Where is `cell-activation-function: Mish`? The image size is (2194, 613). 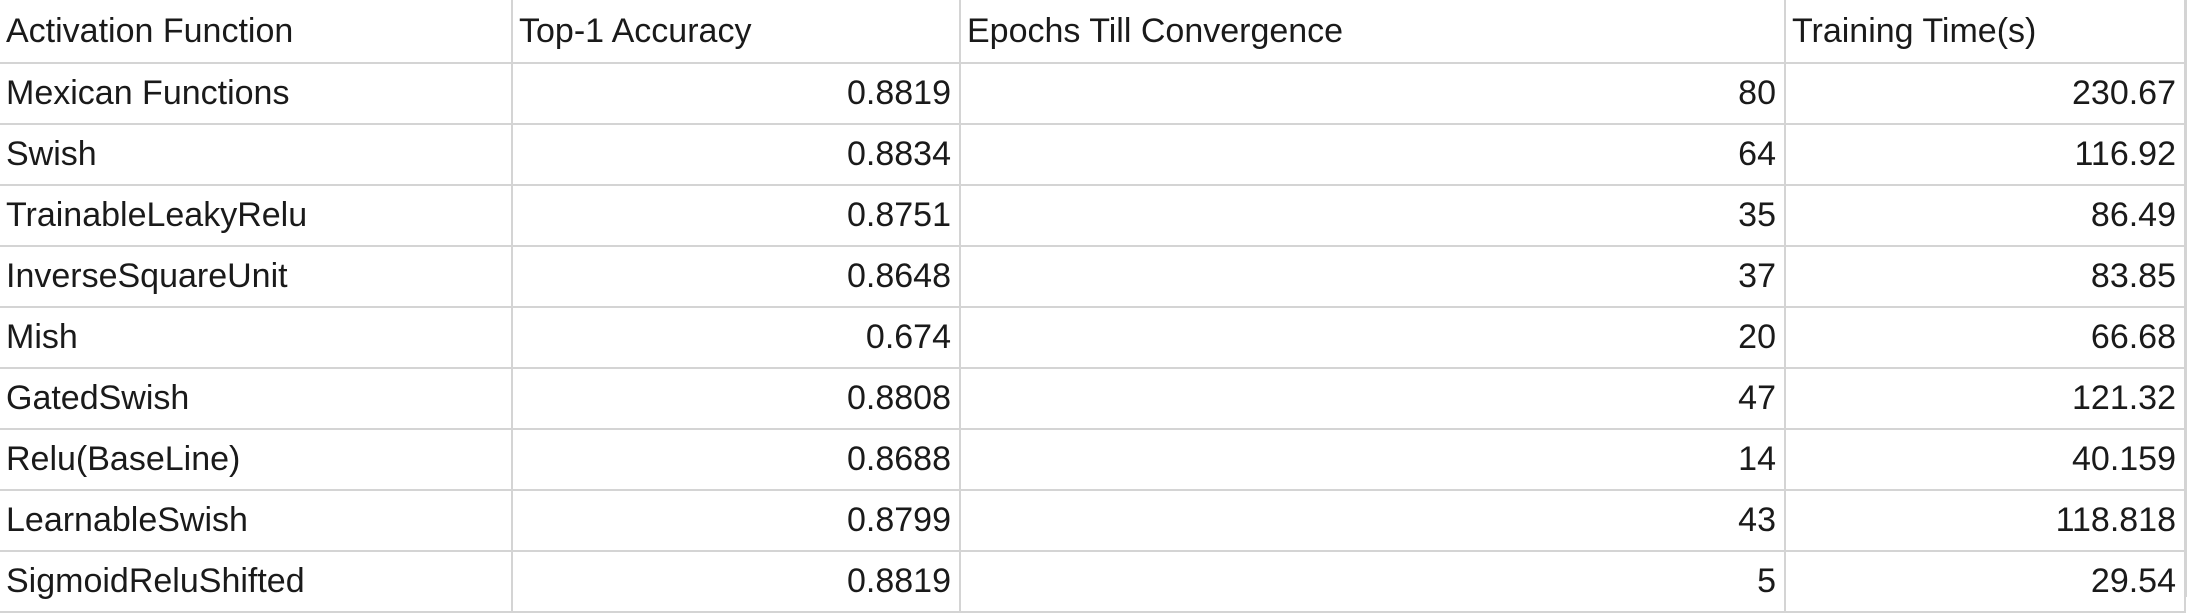 cell-activation-function: Mish is located at coordinates (256, 338).